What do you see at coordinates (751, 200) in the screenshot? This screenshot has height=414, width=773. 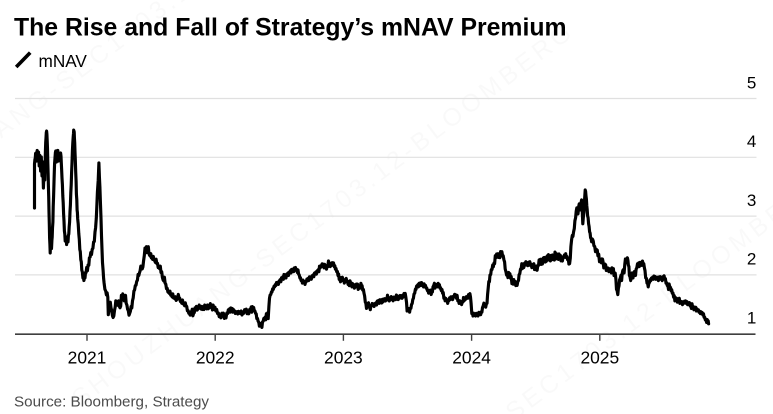 I see `svg-text: 3` at bounding box center [751, 200].